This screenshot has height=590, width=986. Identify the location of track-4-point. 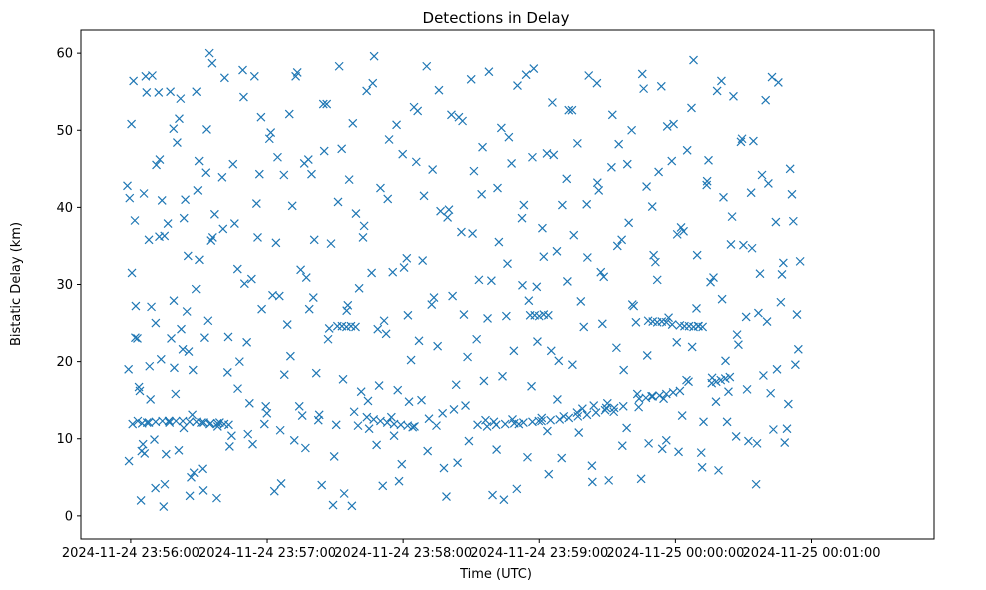
(659, 395).